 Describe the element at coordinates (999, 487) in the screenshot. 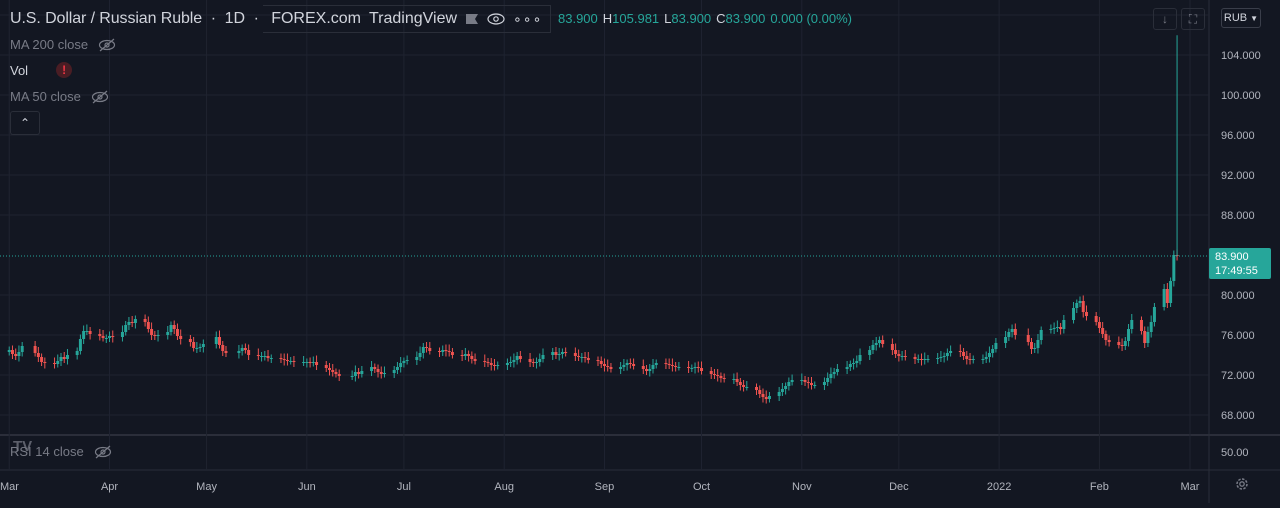

I see `time-tick-label: 2022` at that location.